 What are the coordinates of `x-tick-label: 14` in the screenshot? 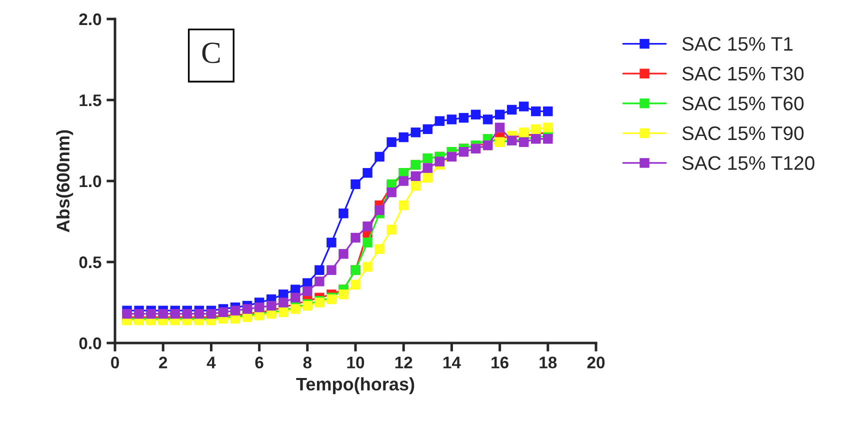 It's located at (452, 362).